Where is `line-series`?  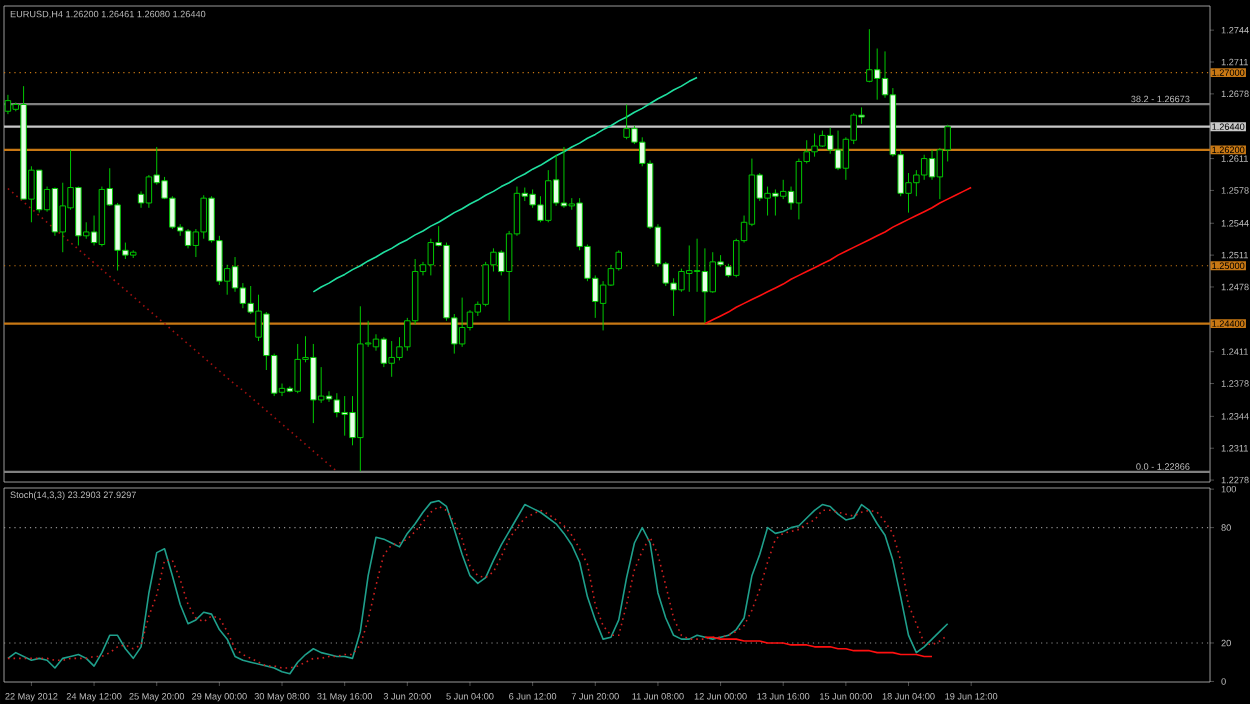
line-series is located at coordinates (505, 184).